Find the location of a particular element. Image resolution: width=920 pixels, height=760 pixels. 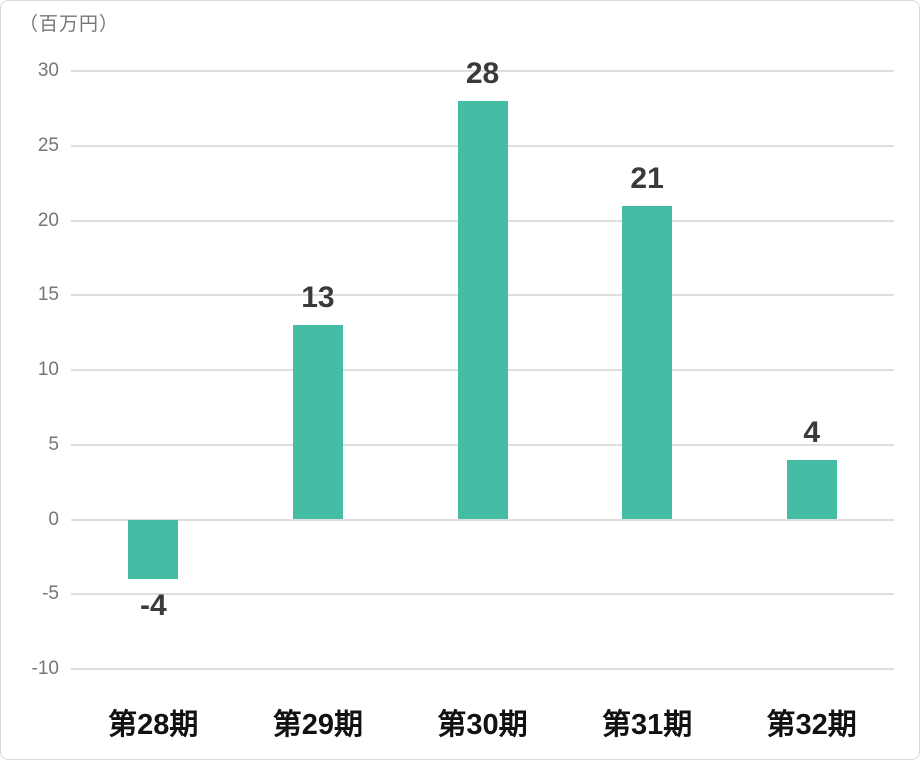

y-tick-label: 20 is located at coordinates (48, 220).